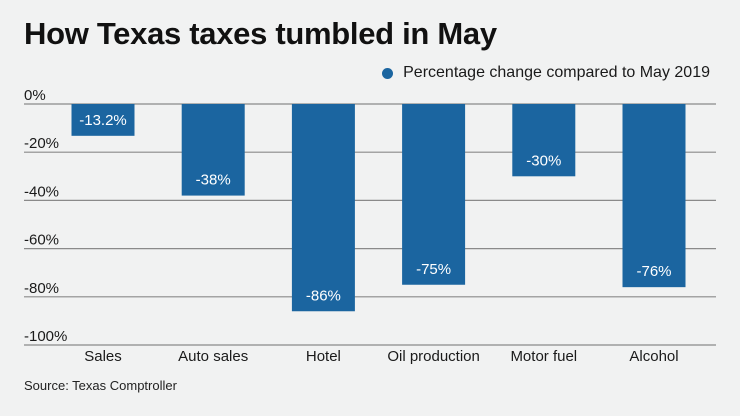  What do you see at coordinates (41, 288) in the screenshot?
I see `y-tick-label: -80%` at bounding box center [41, 288].